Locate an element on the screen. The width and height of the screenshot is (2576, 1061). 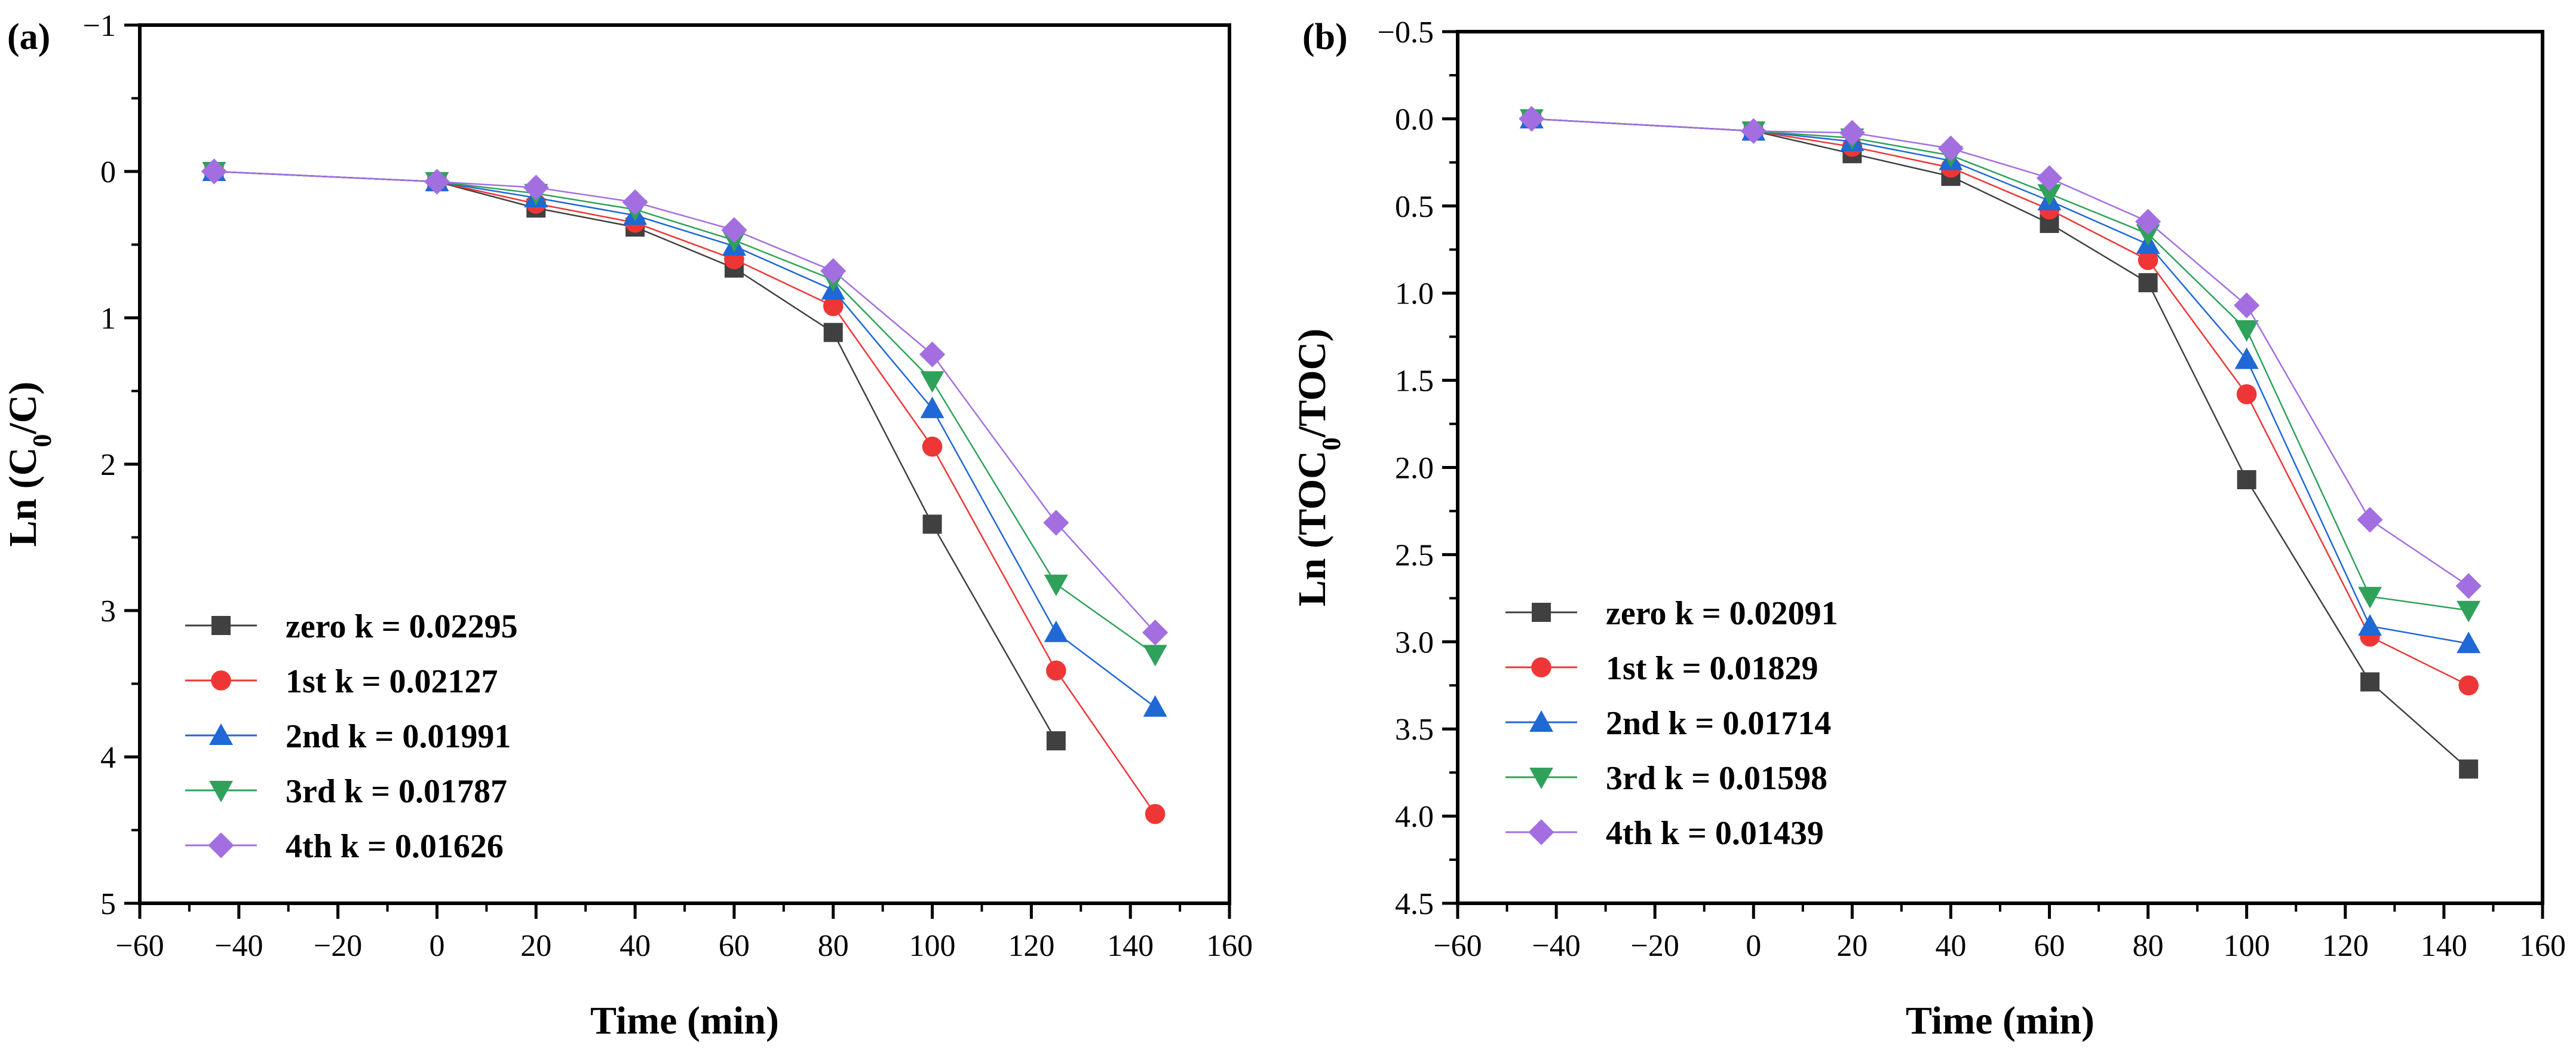
y-tick-label: 2 is located at coordinates (108, 465).